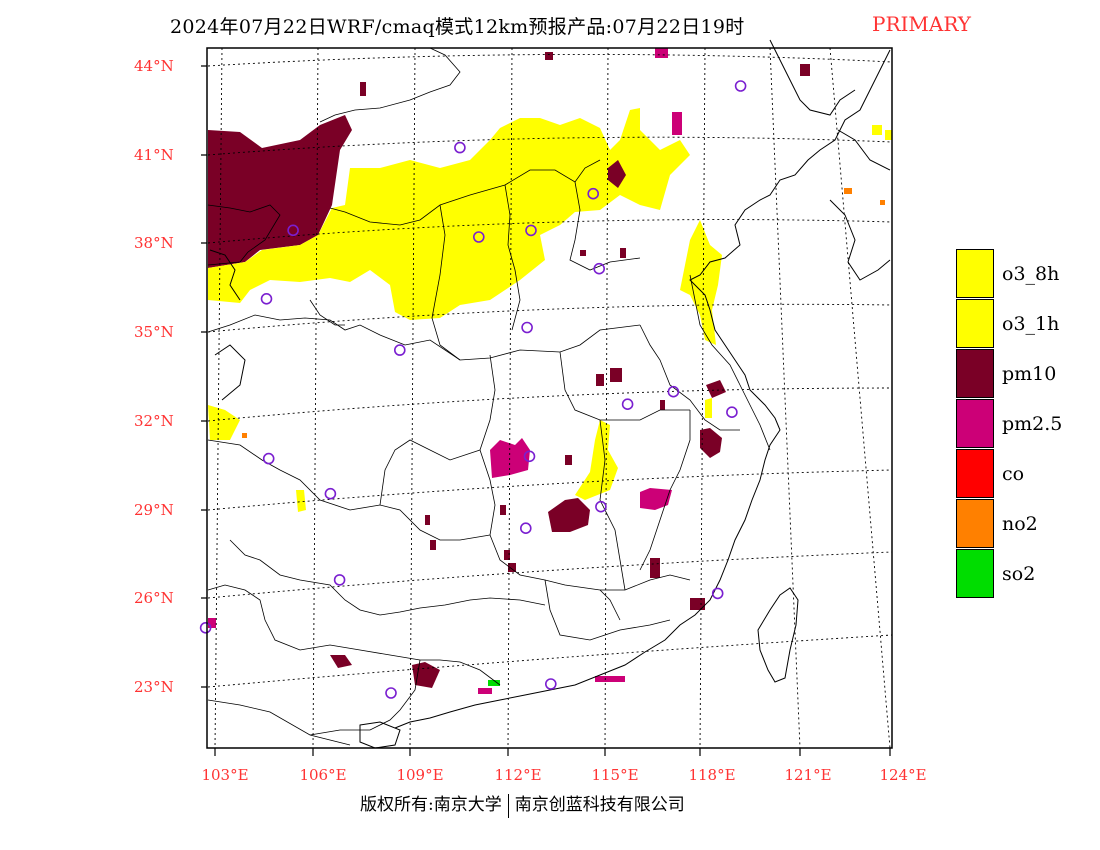  Describe the element at coordinates (1031, 274) in the screenshot. I see `legend-label: o3_8h` at that location.